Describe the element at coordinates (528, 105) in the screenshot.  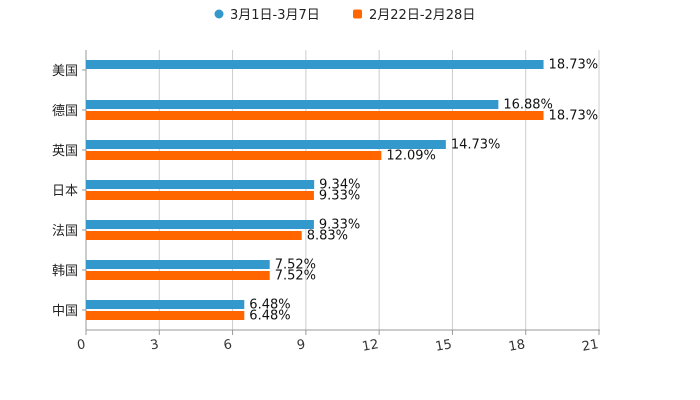
I see `data-label: 16.88%` at that location.